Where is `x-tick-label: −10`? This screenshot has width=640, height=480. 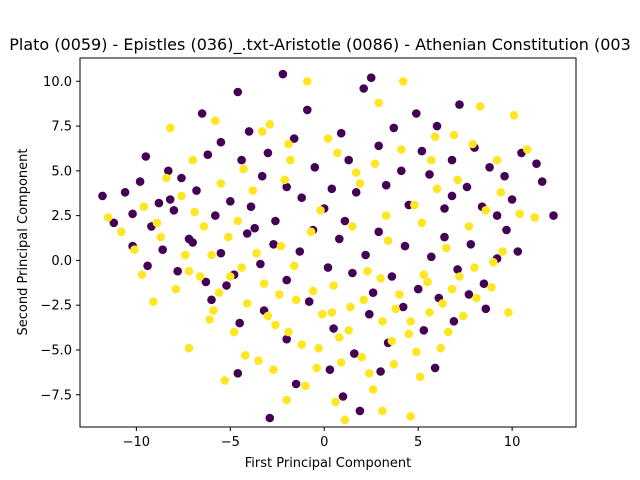
x-tick-label: −10 is located at coordinates (136, 442).